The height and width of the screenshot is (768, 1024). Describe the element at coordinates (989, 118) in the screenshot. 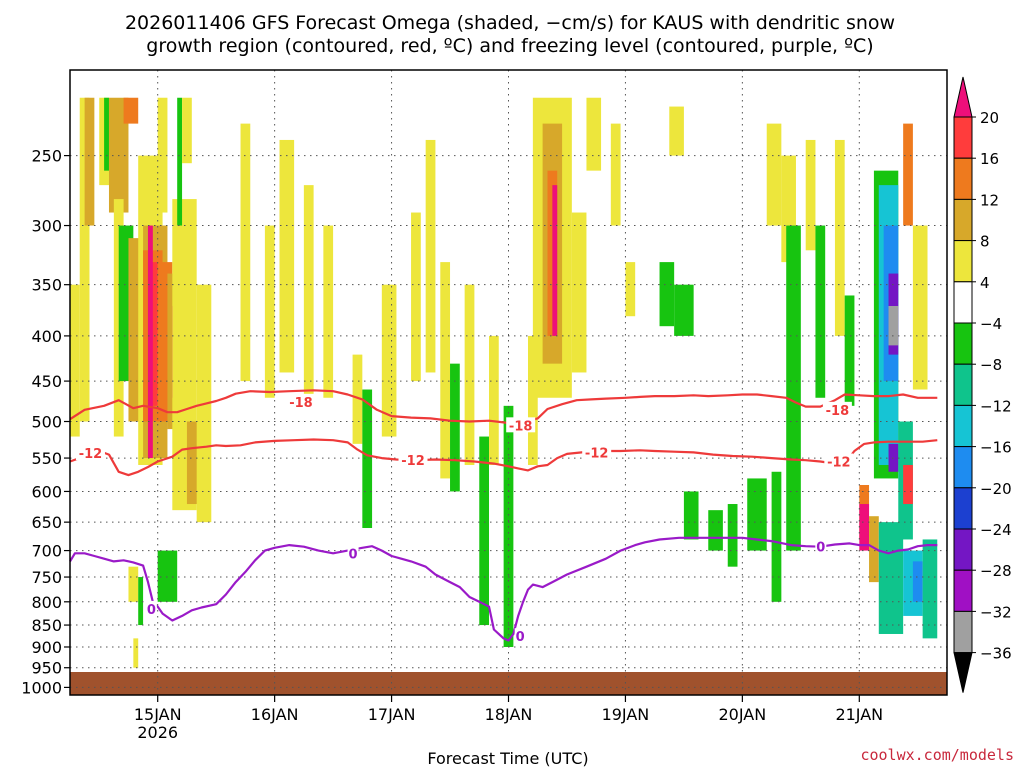

I see `colorbar-label-0: 20` at that location.